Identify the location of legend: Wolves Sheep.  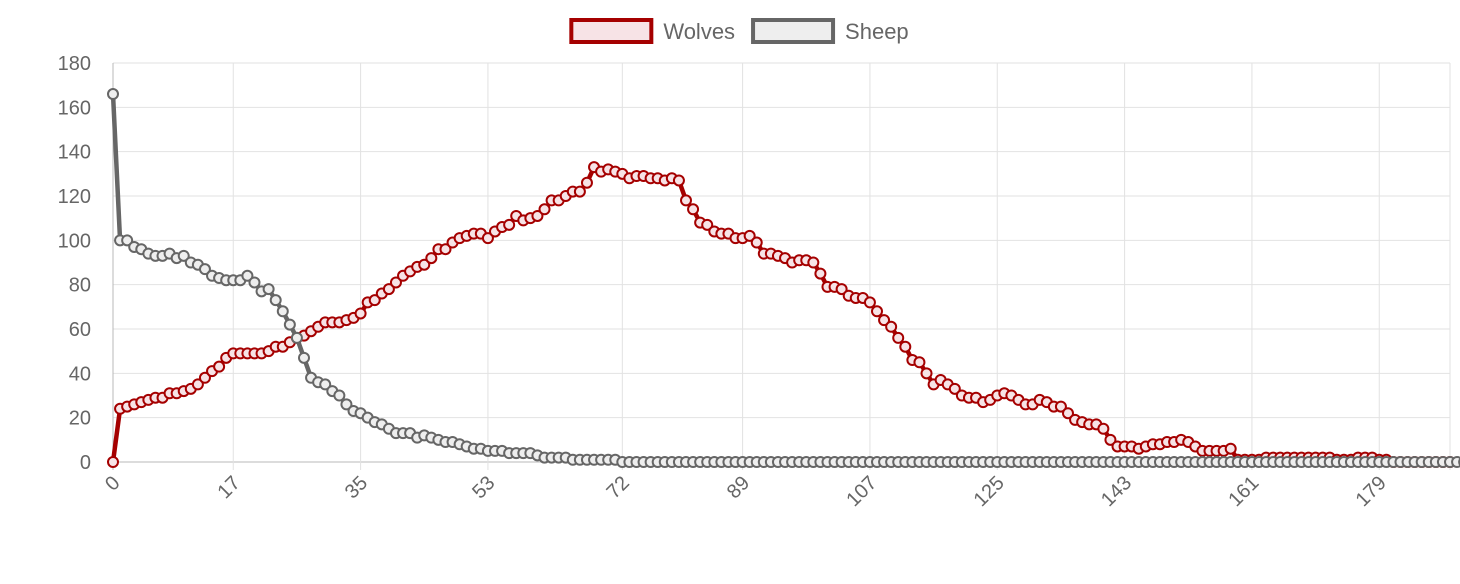
(739, 31).